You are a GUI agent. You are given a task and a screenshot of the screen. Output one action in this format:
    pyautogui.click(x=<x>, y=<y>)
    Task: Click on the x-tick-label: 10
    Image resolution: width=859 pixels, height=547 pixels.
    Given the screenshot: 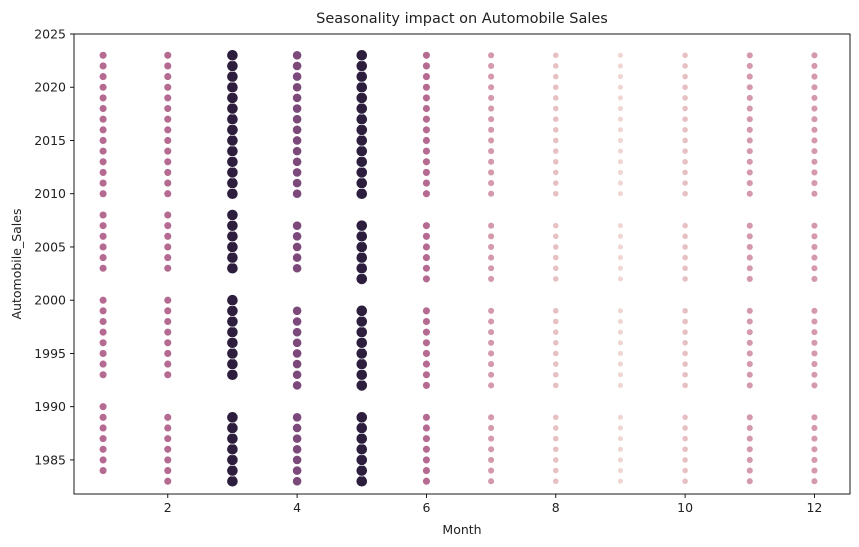 What is the action you would take?
    pyautogui.click(x=685, y=507)
    